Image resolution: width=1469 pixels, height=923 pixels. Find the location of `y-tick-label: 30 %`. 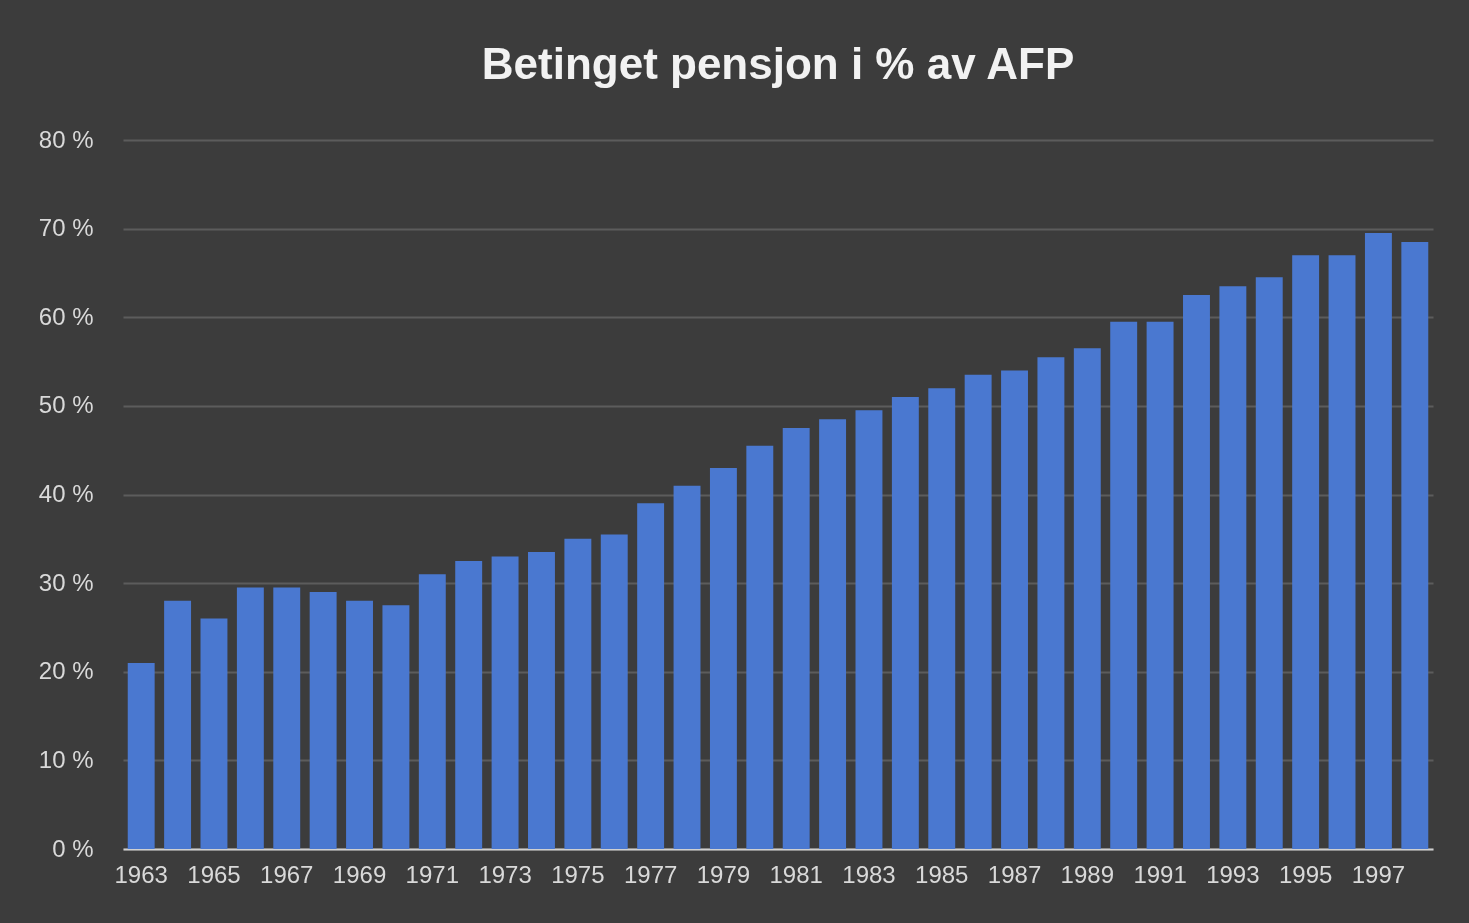

y-tick-label: 30 % is located at coordinates (66, 582).